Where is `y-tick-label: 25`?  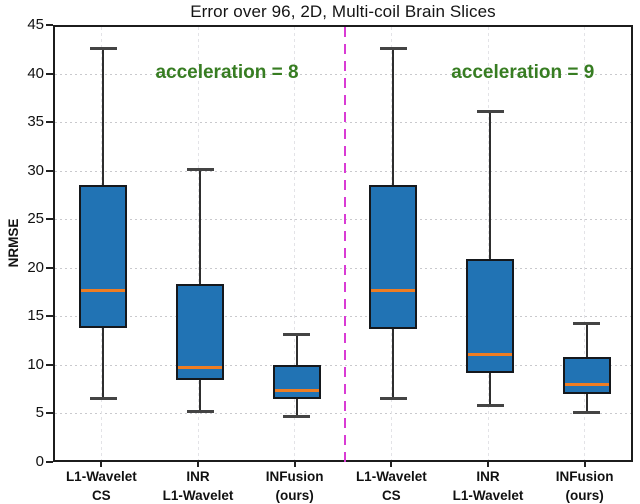
y-tick-label: 25 is located at coordinates (35, 219).